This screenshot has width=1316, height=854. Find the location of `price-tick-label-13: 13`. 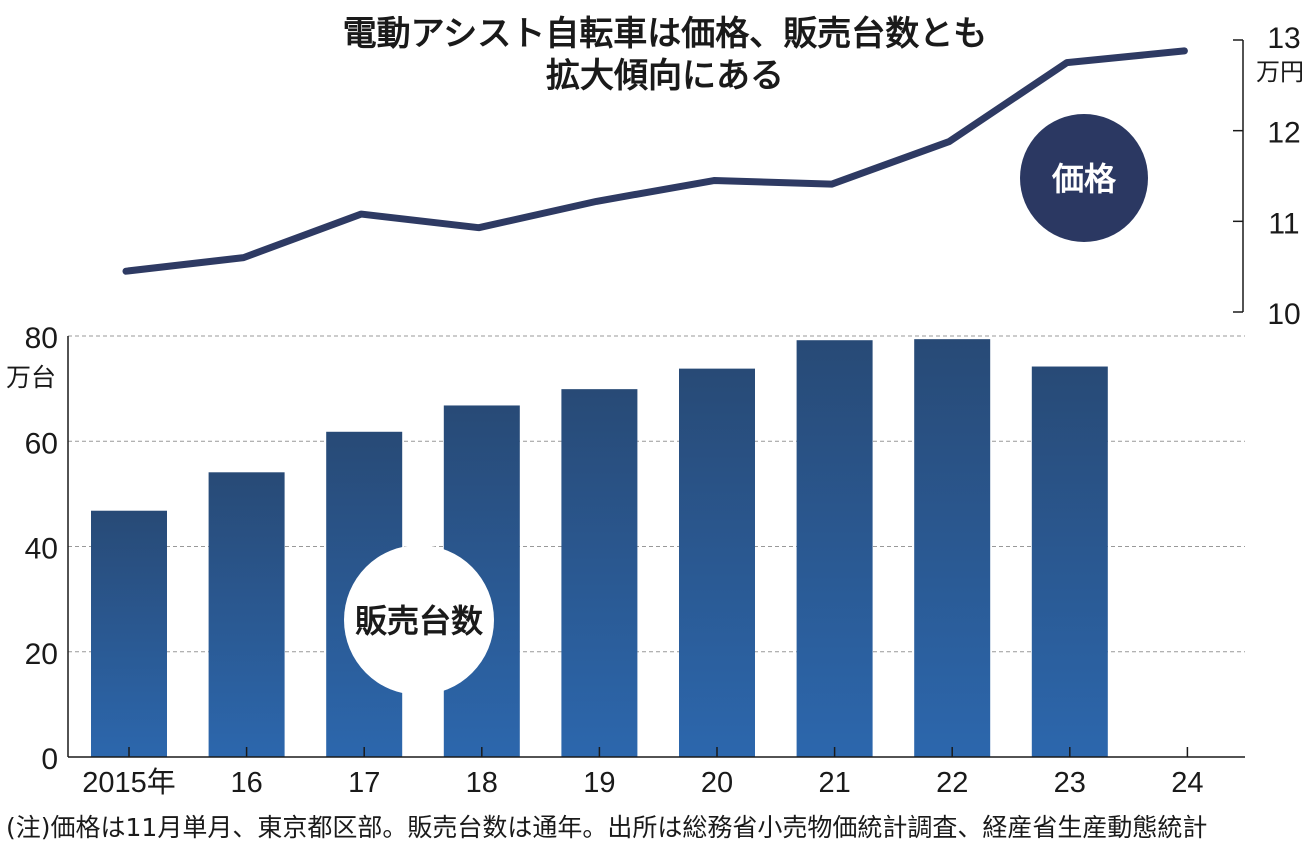

price-tick-label-13: 13 is located at coordinates (1283, 38).